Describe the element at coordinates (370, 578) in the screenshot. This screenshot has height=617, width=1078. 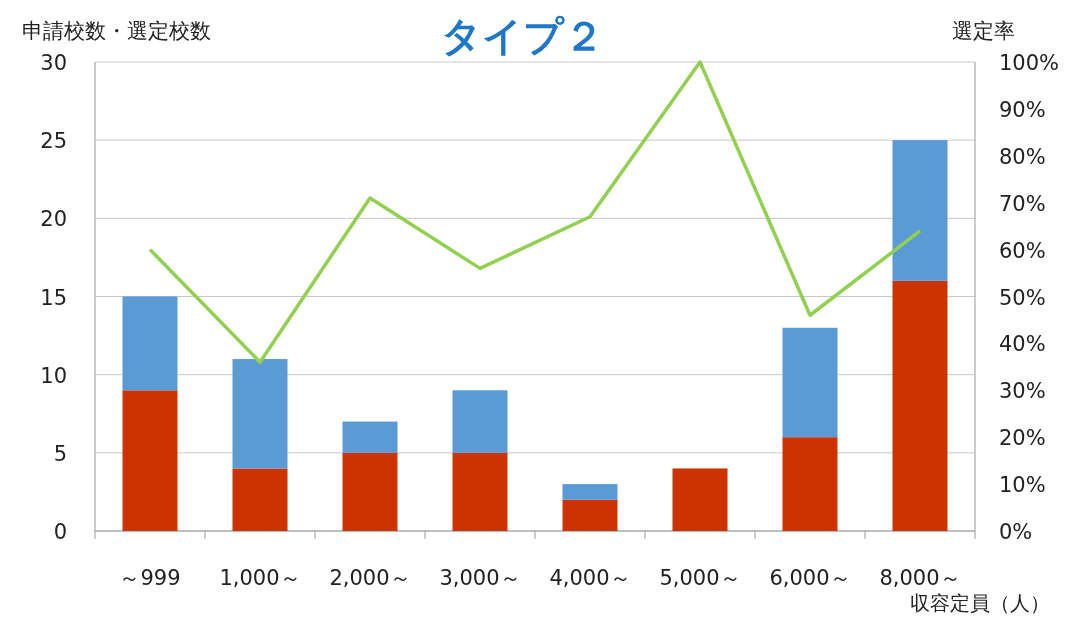
I see `x-tick-label: 2,000～` at that location.